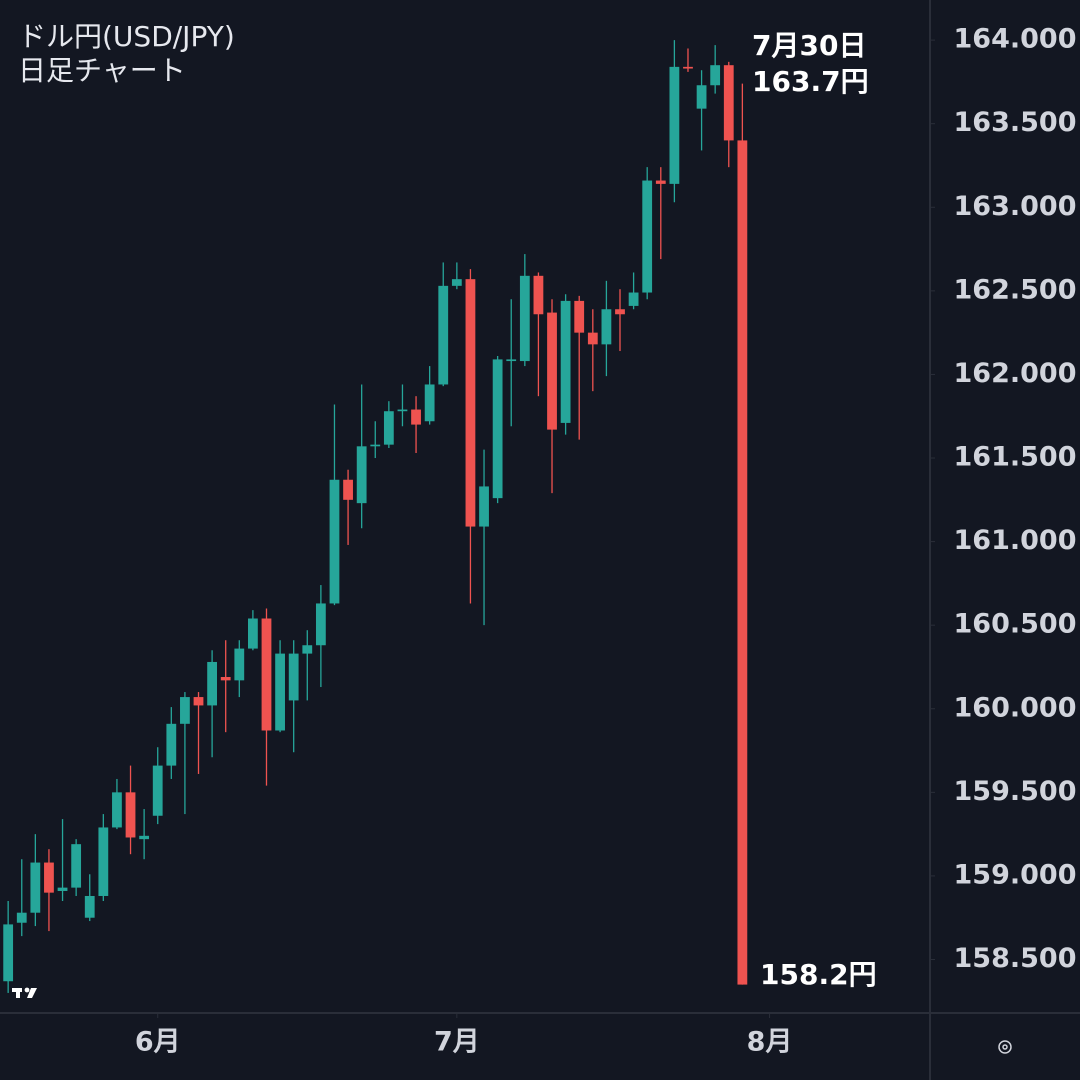  Describe the element at coordinates (1015, 39) in the screenshot. I see `y-tick-label: 164.000` at that location.